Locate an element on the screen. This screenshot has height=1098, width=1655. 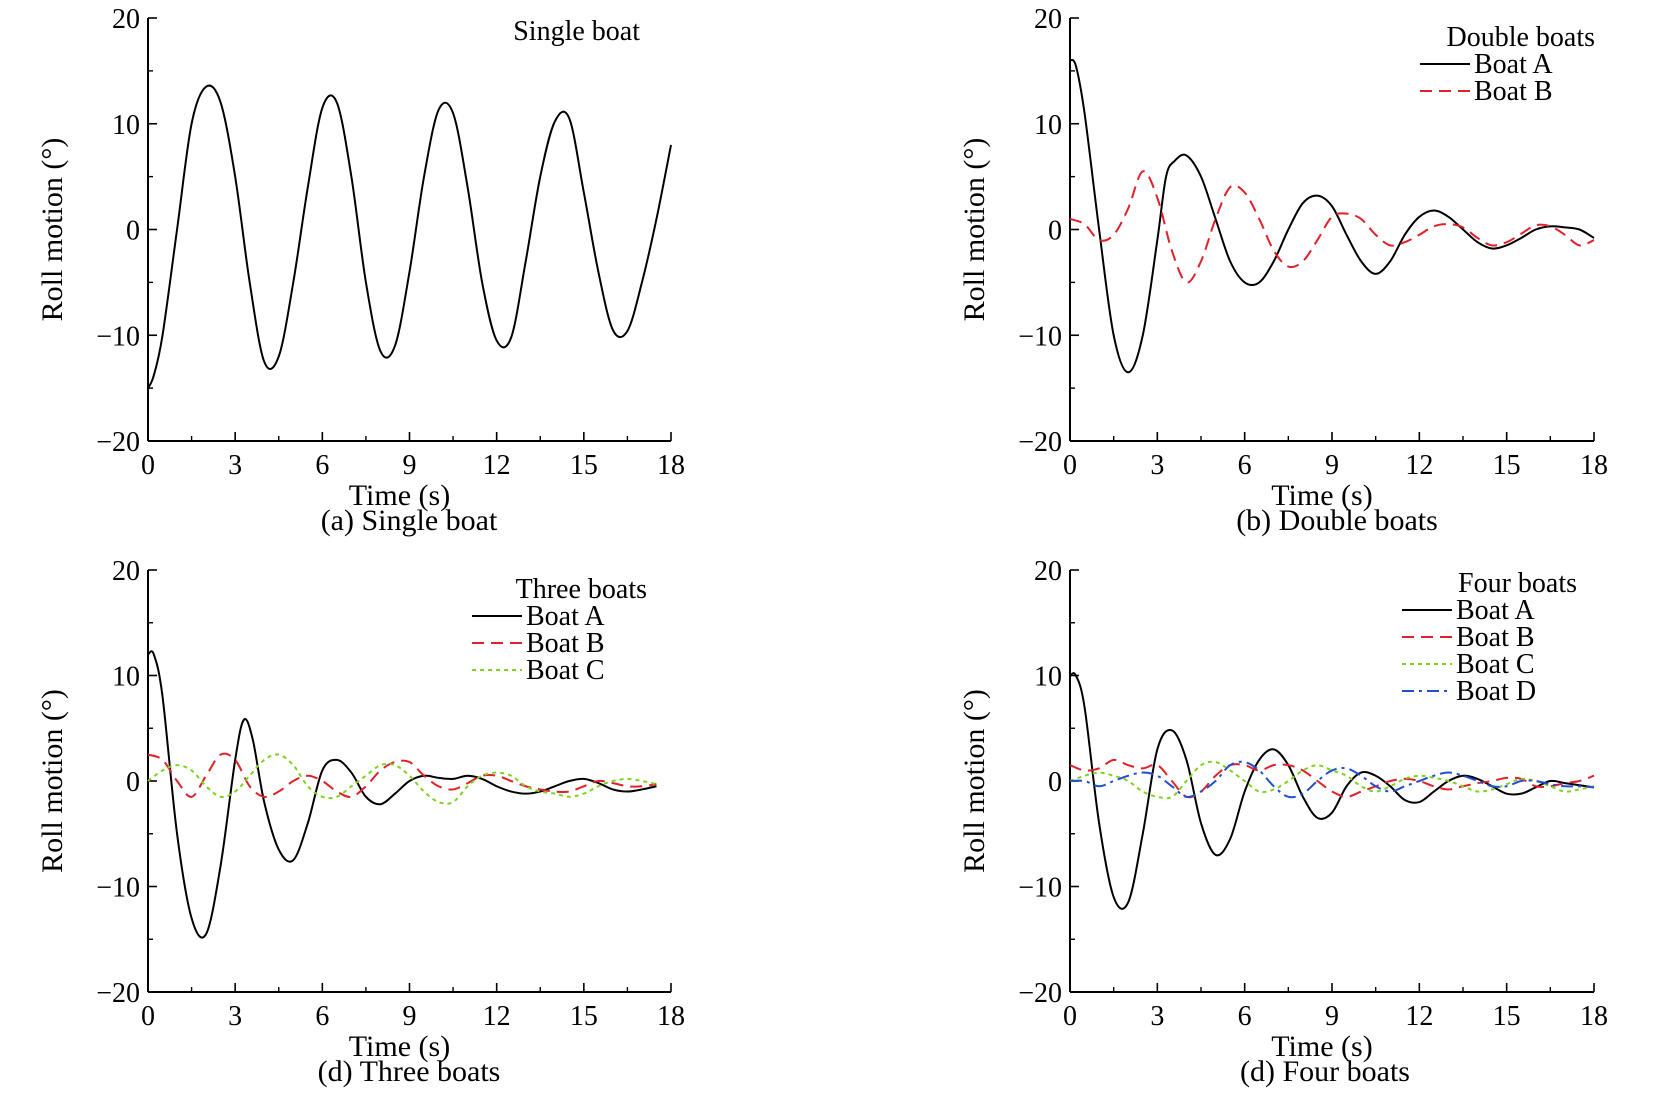
legend-title: Single boat is located at coordinates (576, 31).